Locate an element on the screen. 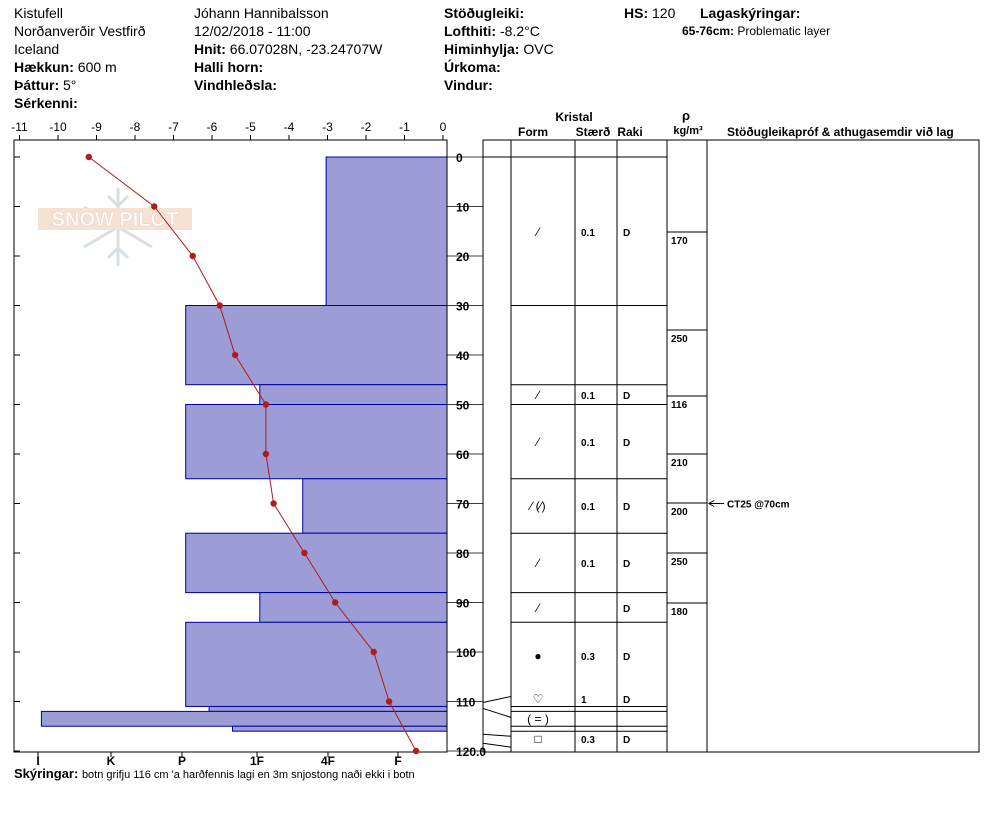 This screenshot has height=840, width=994. density-value: 210 is located at coordinates (679, 463).